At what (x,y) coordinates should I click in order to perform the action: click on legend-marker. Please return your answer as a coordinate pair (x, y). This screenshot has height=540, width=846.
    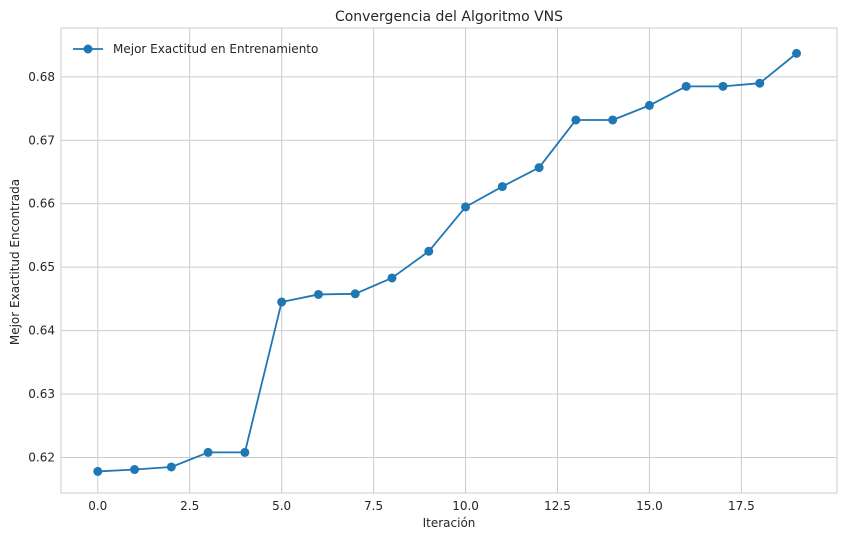
    Looking at the image, I should click on (88, 49).